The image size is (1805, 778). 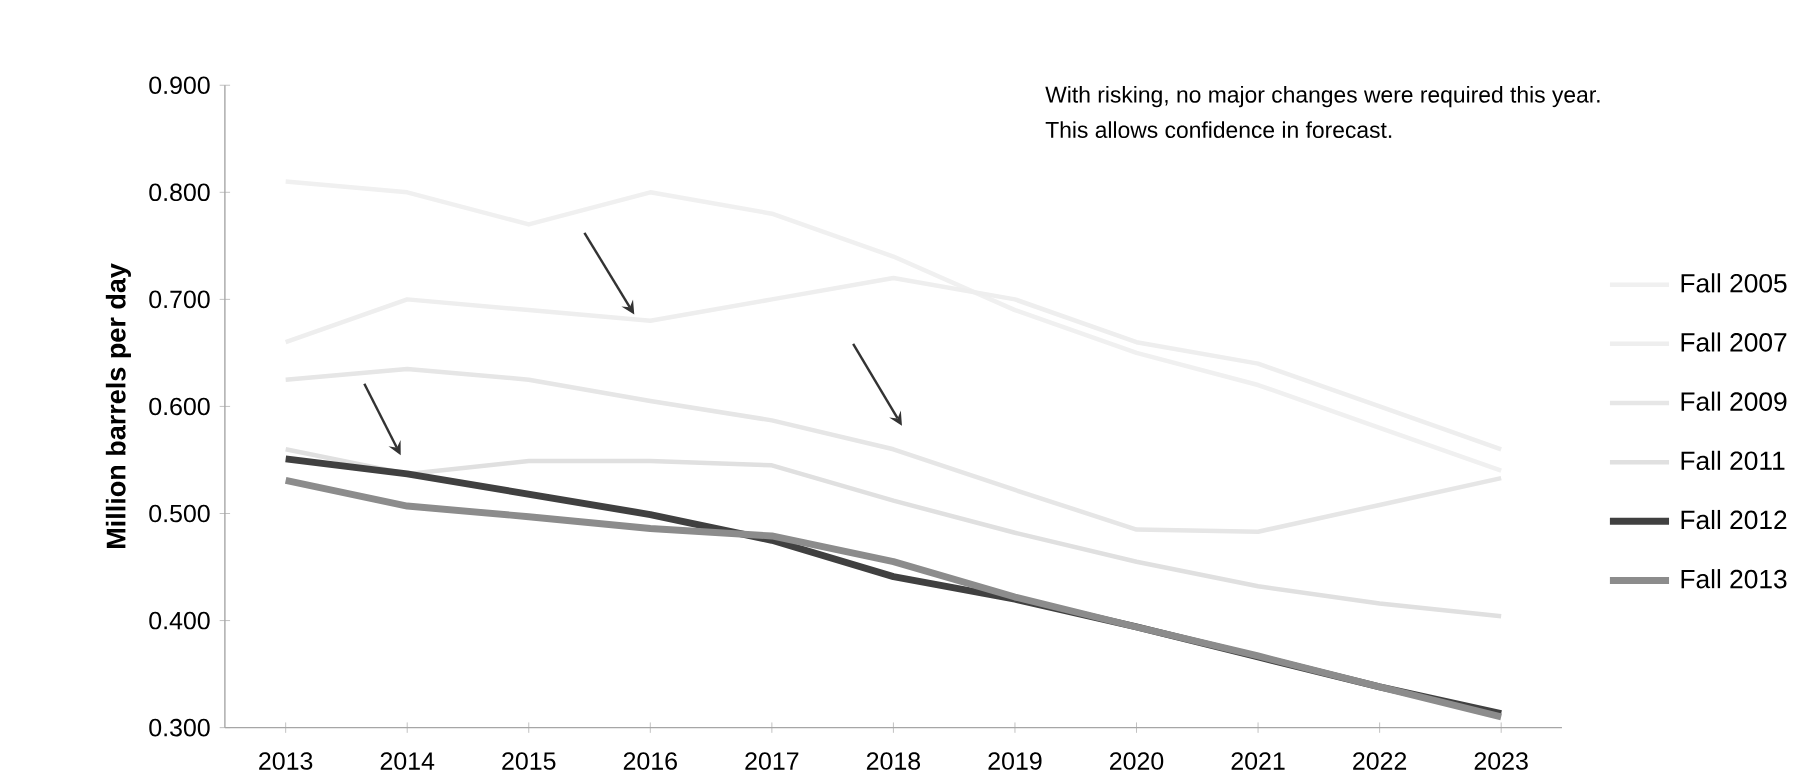 What do you see at coordinates (286, 761) in the screenshot?
I see `x-tick-label: 2013` at bounding box center [286, 761].